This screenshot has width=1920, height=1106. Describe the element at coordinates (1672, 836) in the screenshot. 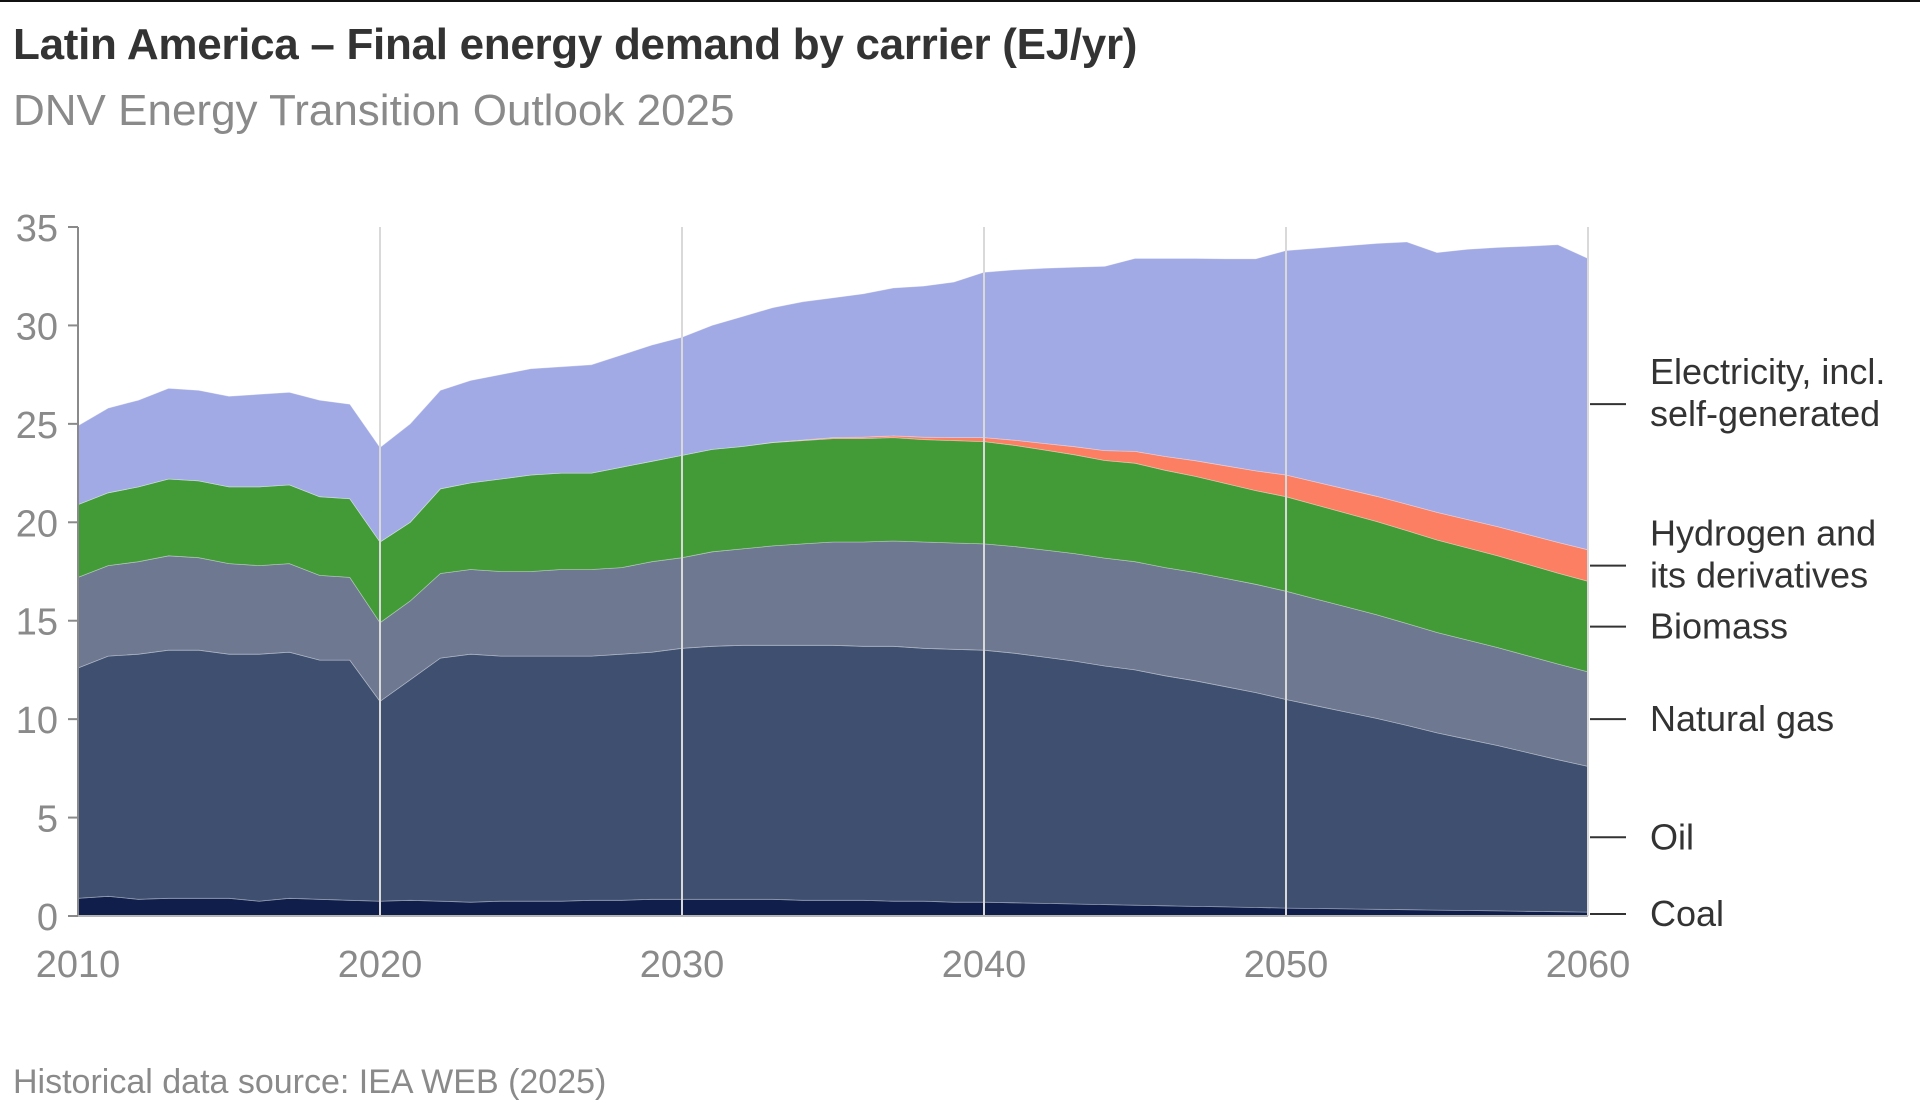

I see `legend-label: Oil` at that location.